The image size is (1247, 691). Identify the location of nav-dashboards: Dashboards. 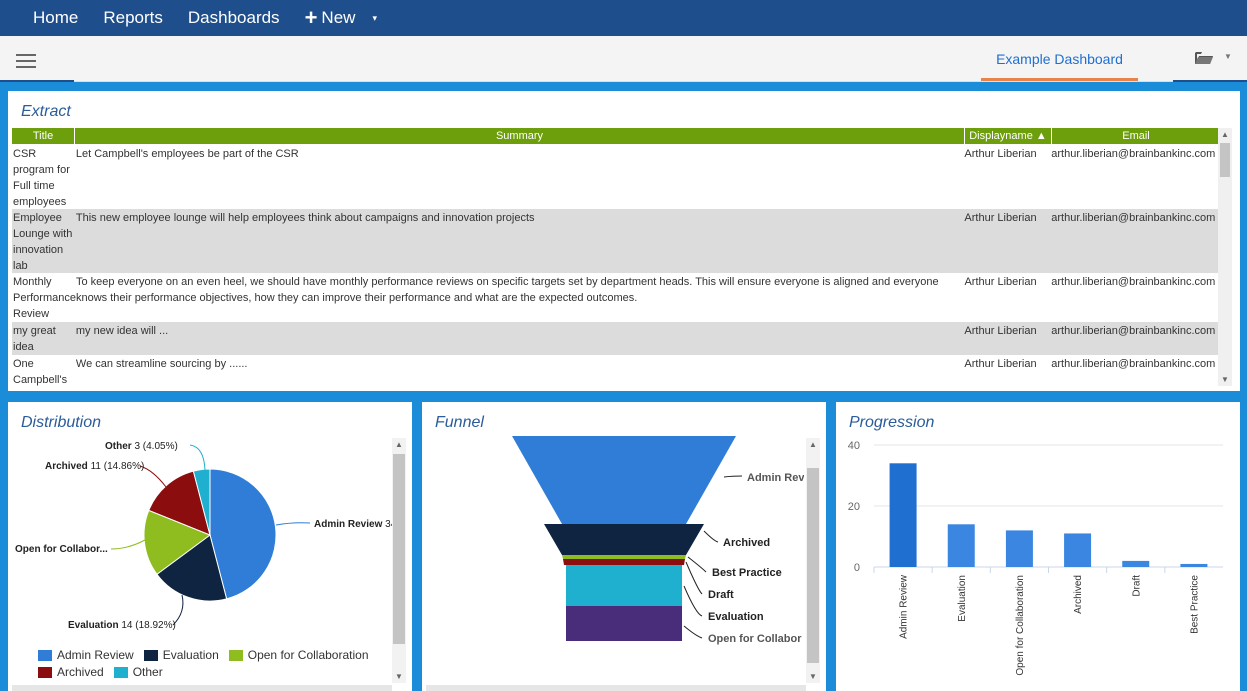
(233, 17).